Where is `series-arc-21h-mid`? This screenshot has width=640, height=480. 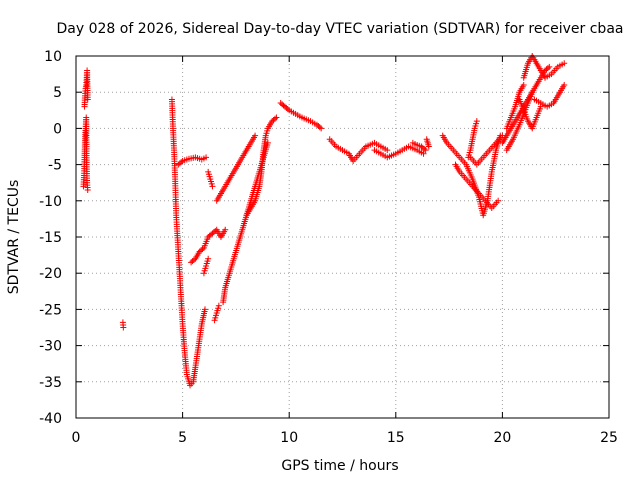 series-arc-21h-mid is located at coordinates (530, 114).